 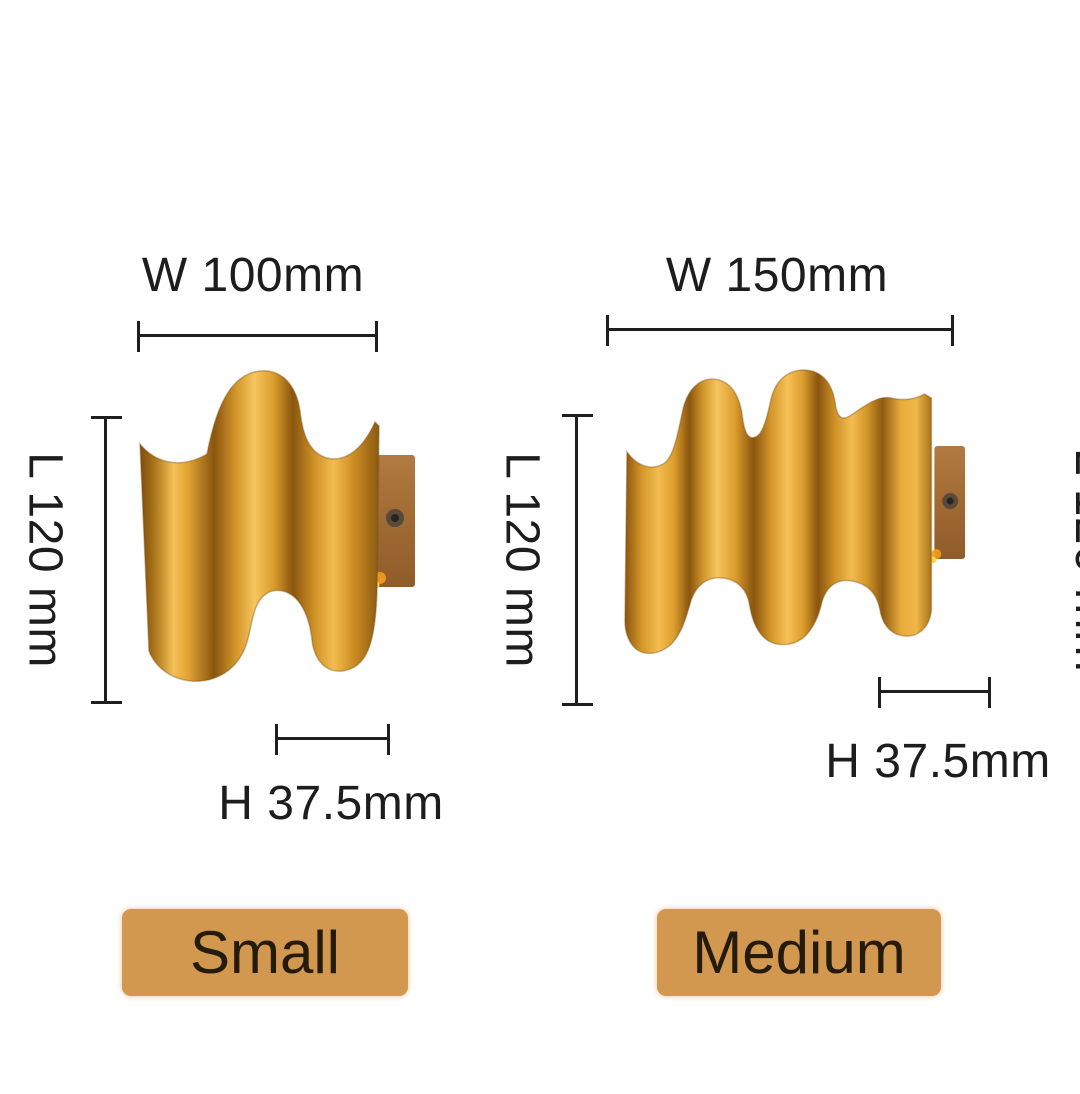 What do you see at coordinates (1072, 560) in the screenshot?
I see `partial-length-label: L 120 mm` at bounding box center [1072, 560].